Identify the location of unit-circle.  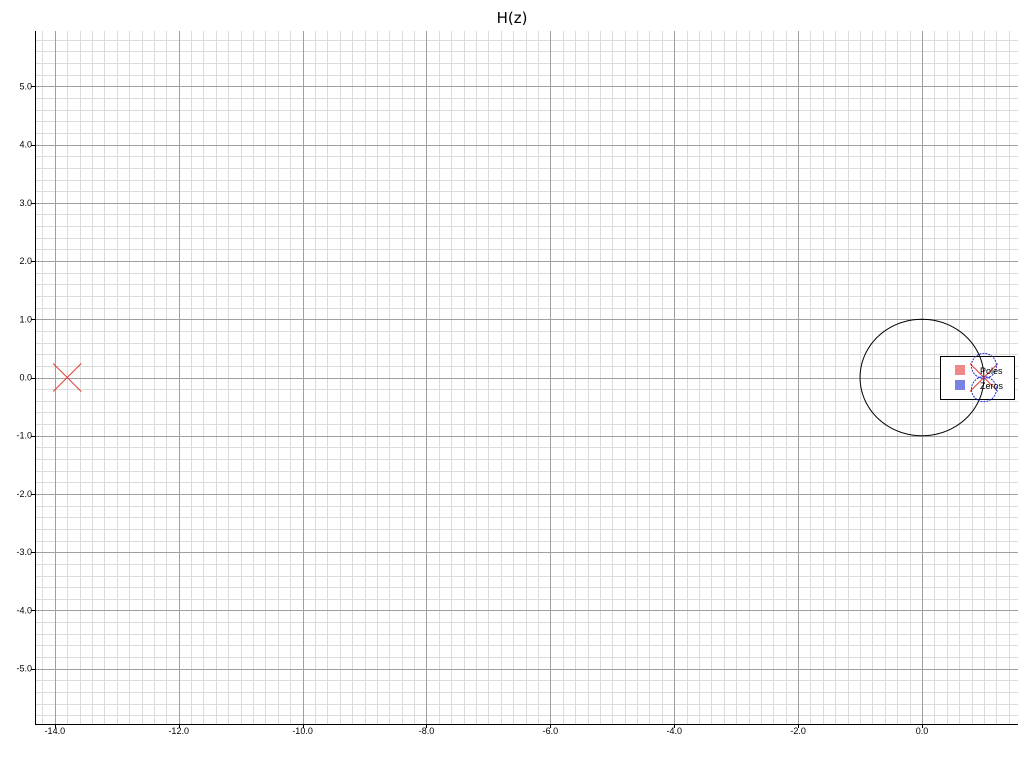
(922, 377).